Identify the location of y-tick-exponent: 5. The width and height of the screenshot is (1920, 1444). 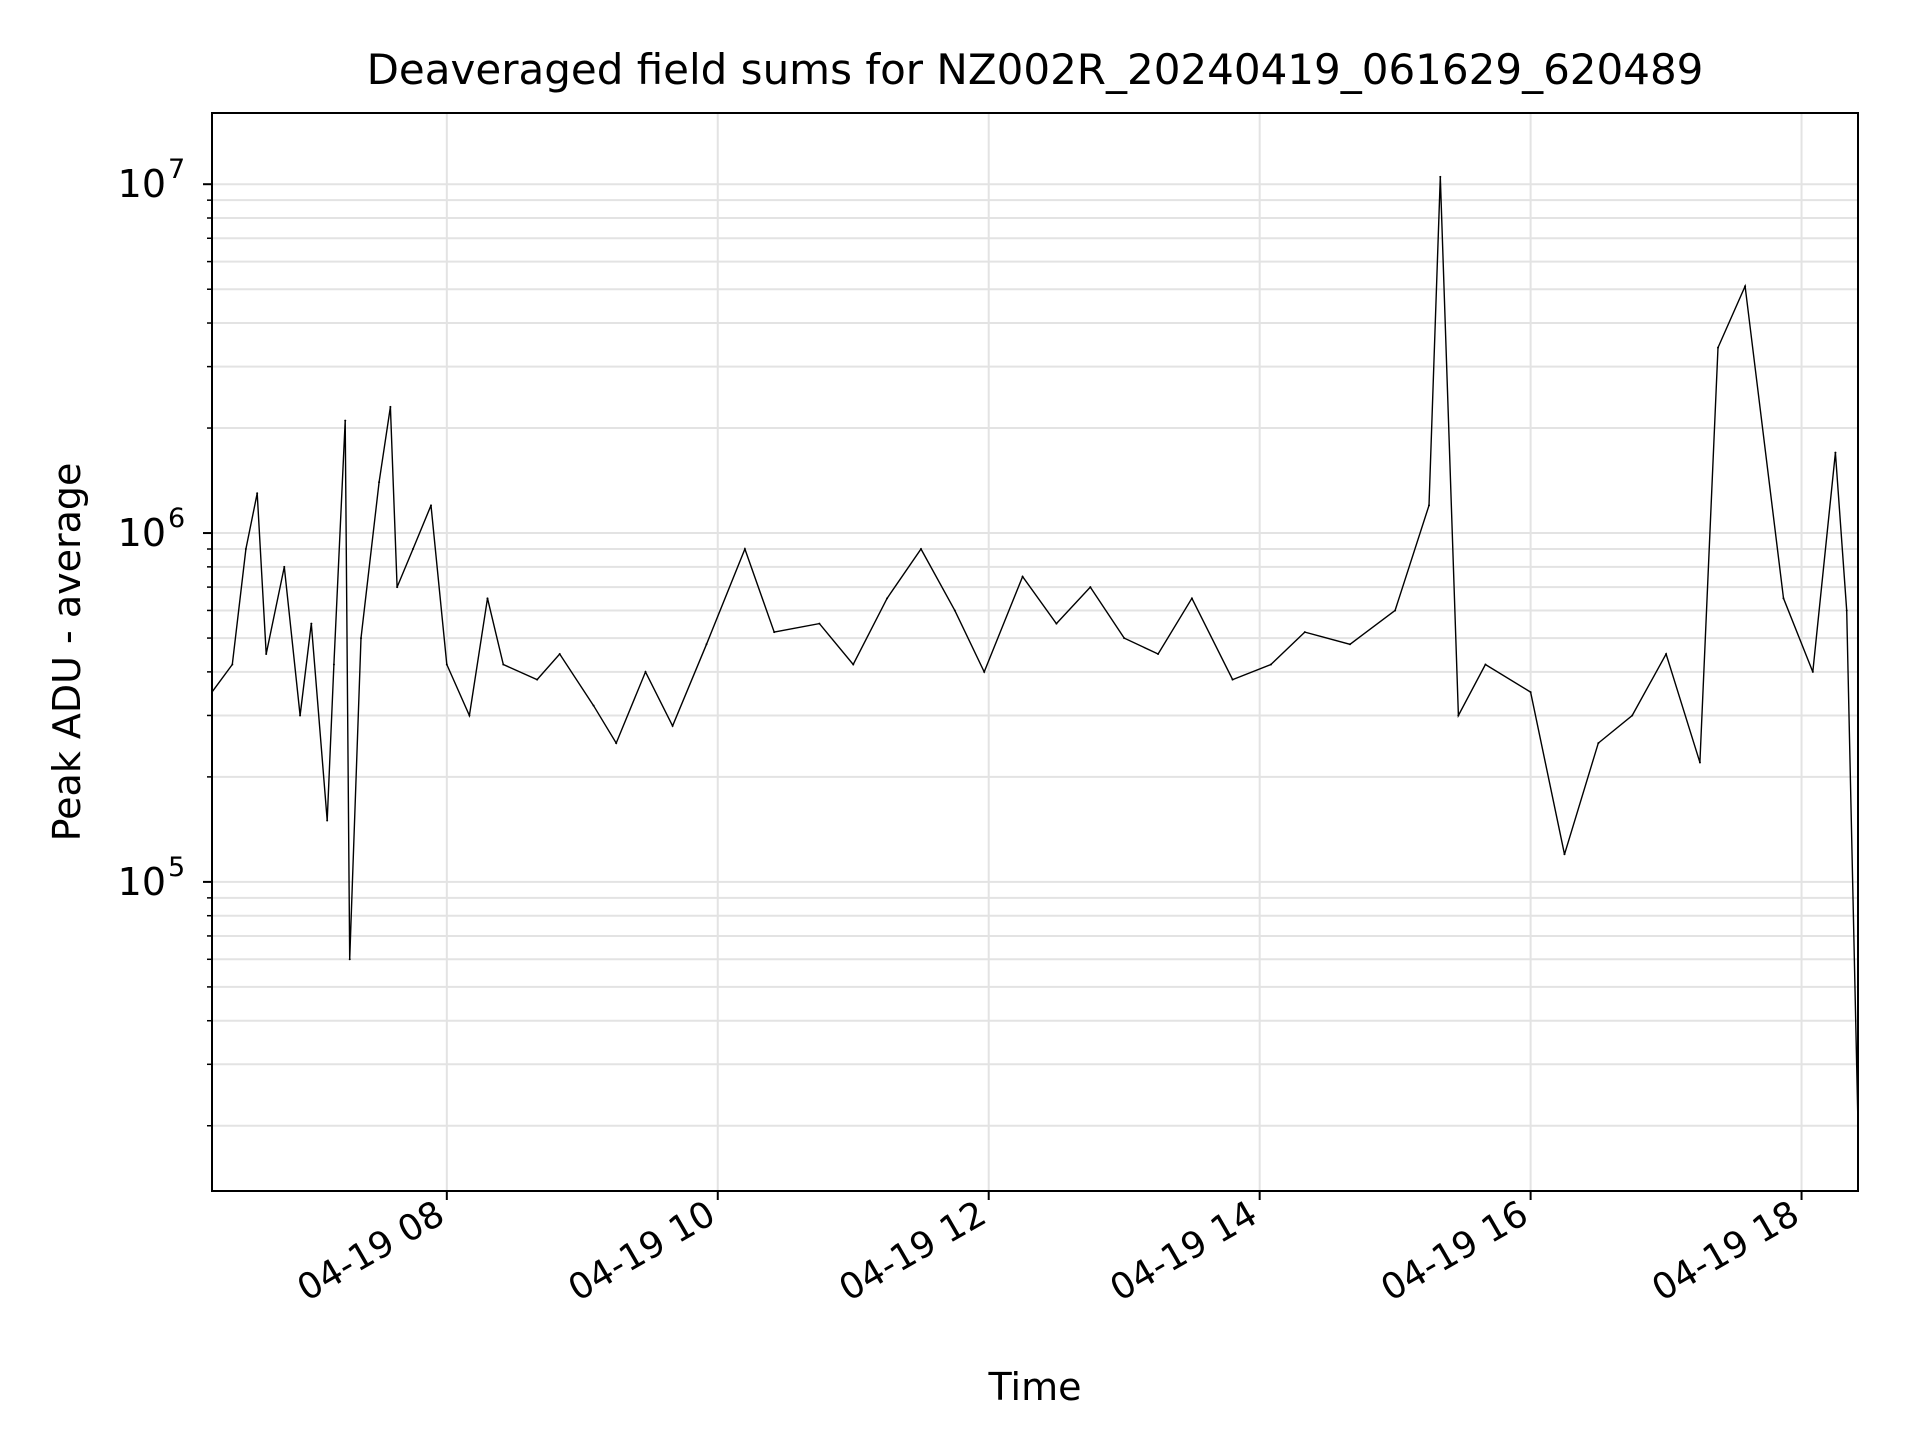
(176, 867).